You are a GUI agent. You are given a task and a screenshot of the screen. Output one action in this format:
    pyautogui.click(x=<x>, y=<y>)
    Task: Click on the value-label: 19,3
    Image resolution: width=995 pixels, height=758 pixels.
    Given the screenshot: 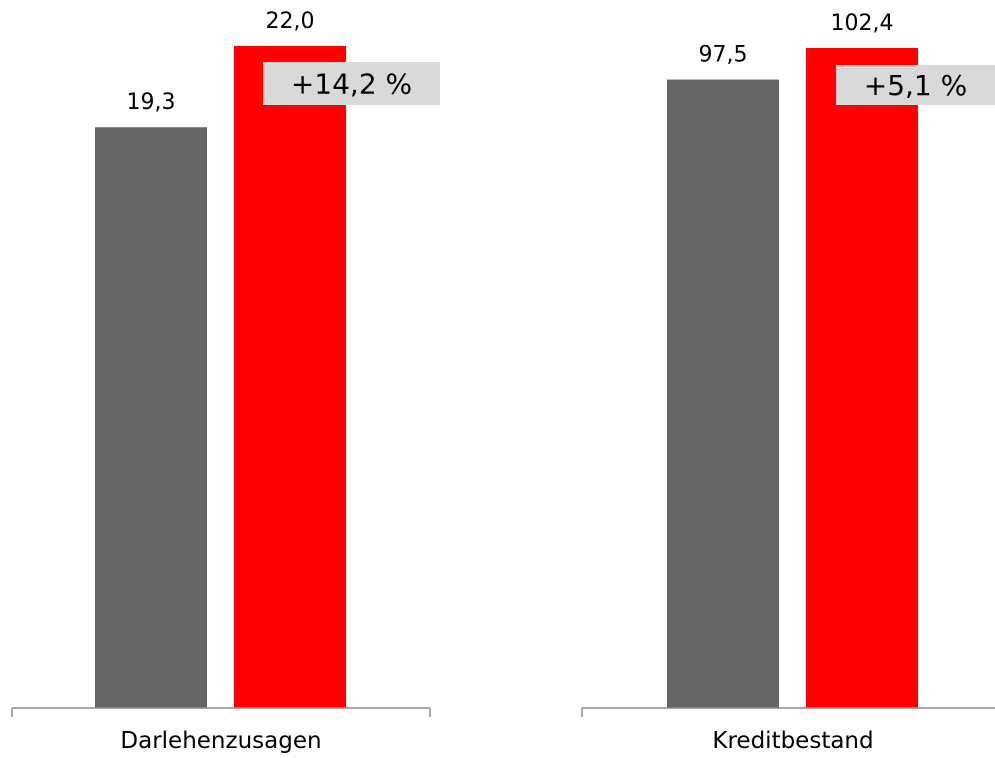 What is the action you would take?
    pyautogui.click(x=151, y=102)
    